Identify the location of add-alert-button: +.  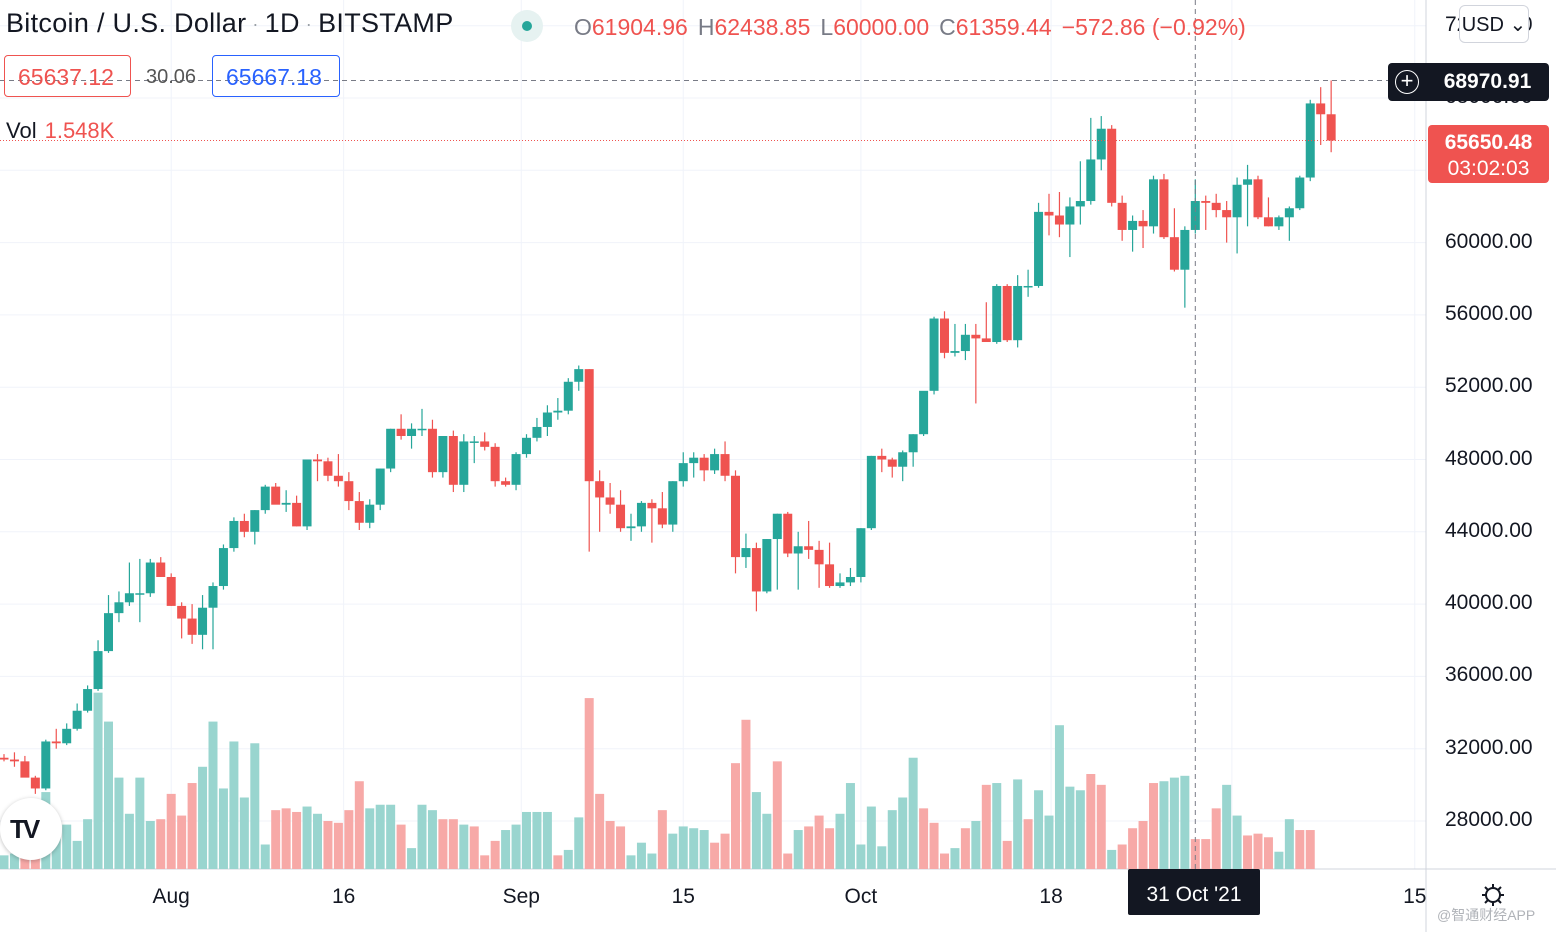
(1407, 82).